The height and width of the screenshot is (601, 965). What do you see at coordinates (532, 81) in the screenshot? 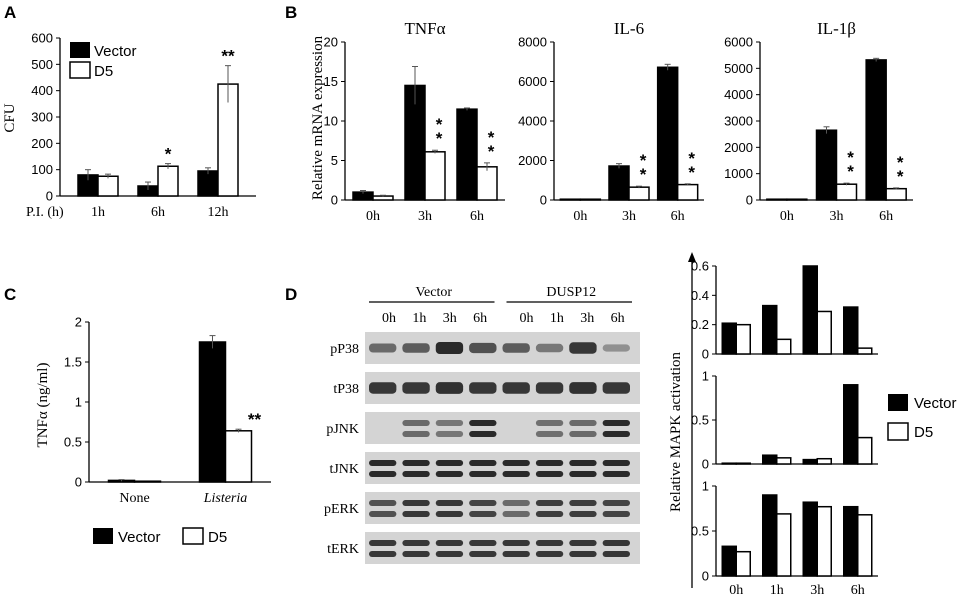
I see `y-tick-label: 6000` at bounding box center [532, 81].